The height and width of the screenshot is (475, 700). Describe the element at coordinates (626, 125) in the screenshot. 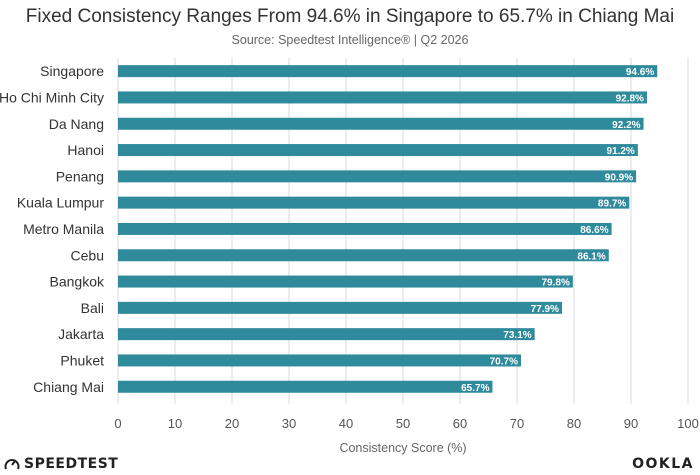

I see `data-label: 92.2%` at that location.